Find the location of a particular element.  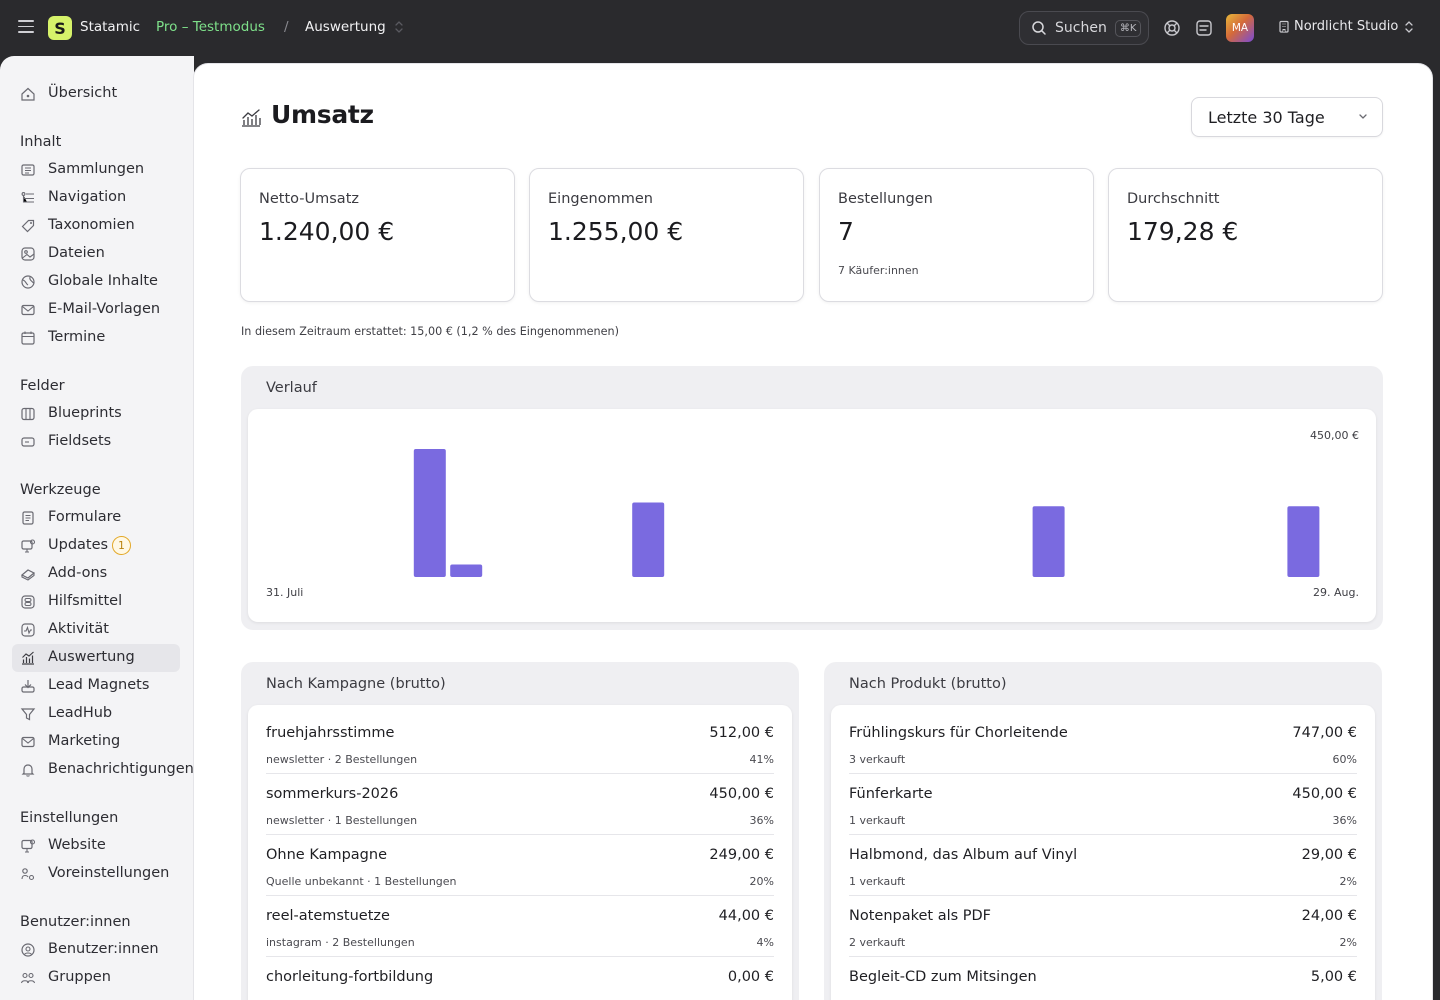

sidebar-item-gruppen: Gruppen is located at coordinates (96, 978).